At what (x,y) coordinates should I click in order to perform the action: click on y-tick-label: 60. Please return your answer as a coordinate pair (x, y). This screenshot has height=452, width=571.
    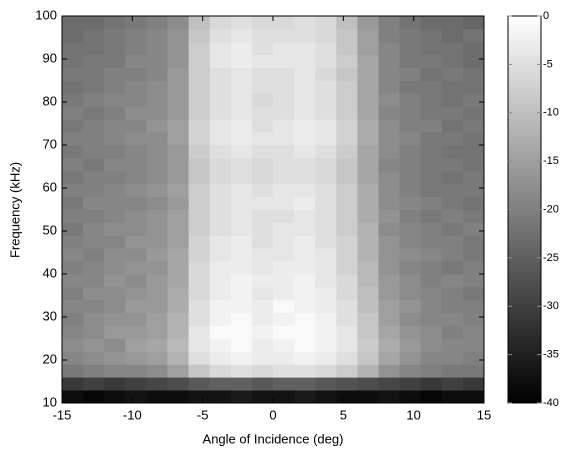
    Looking at the image, I should click on (50, 186).